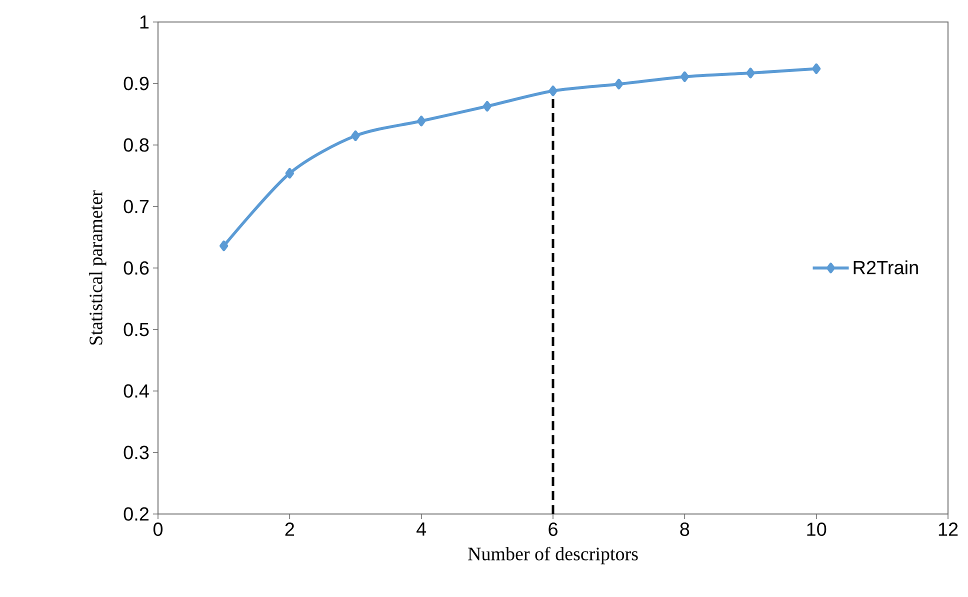 The width and height of the screenshot is (968, 597). What do you see at coordinates (553, 529) in the screenshot?
I see `x-tick-label: 6` at bounding box center [553, 529].